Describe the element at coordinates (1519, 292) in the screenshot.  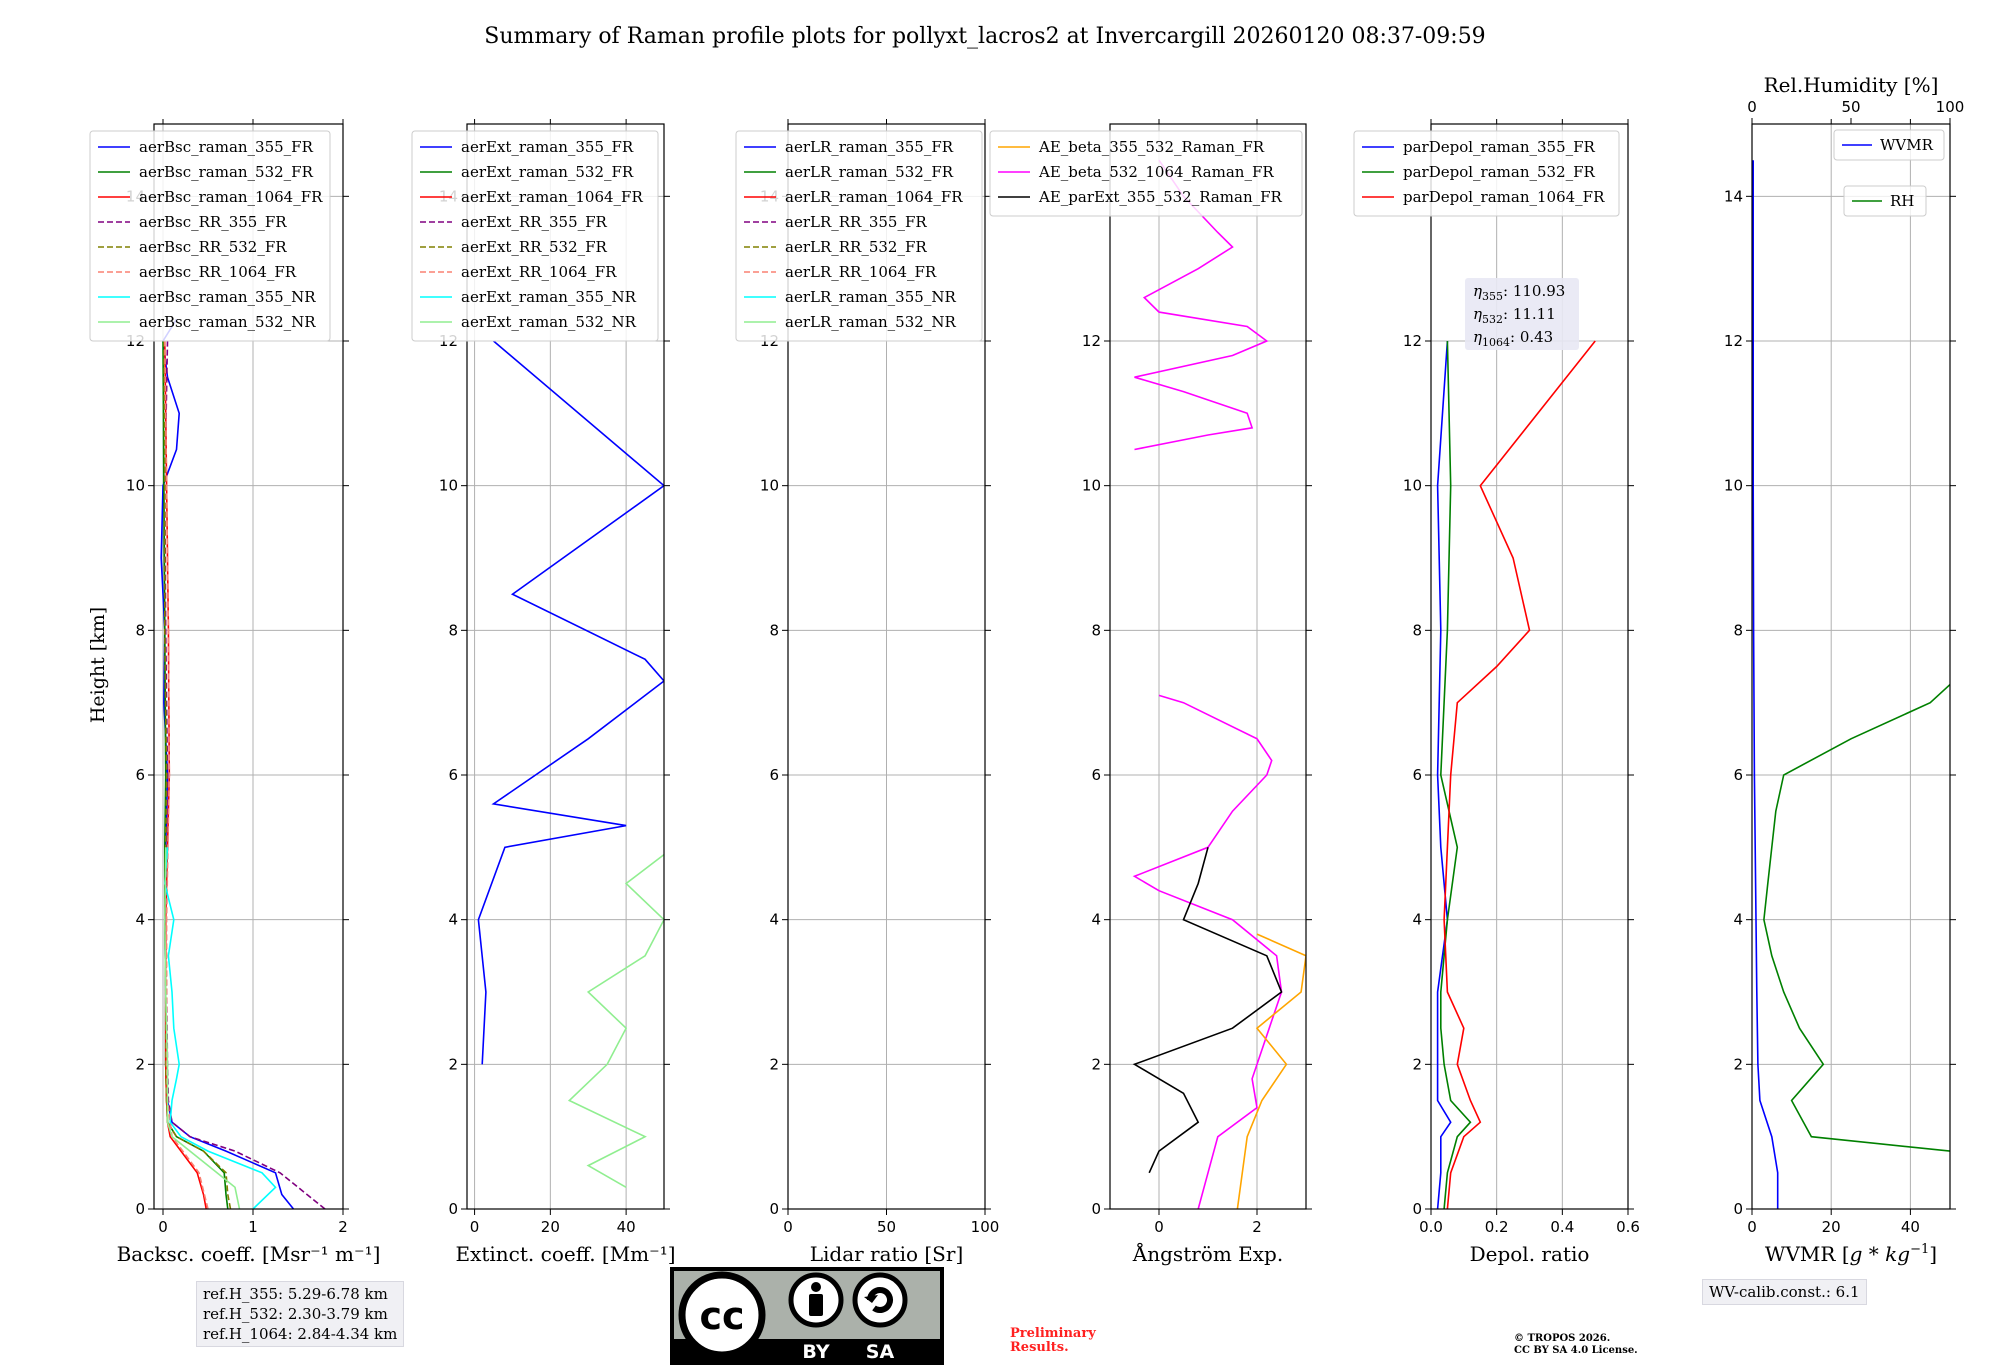
I see `eta-label: η355: 110.93` at that location.